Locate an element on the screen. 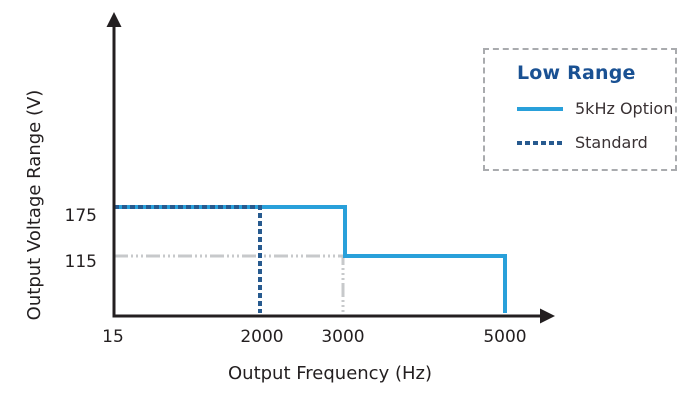  x-axis-title: Output Frequency (Hz) is located at coordinates (330, 373).